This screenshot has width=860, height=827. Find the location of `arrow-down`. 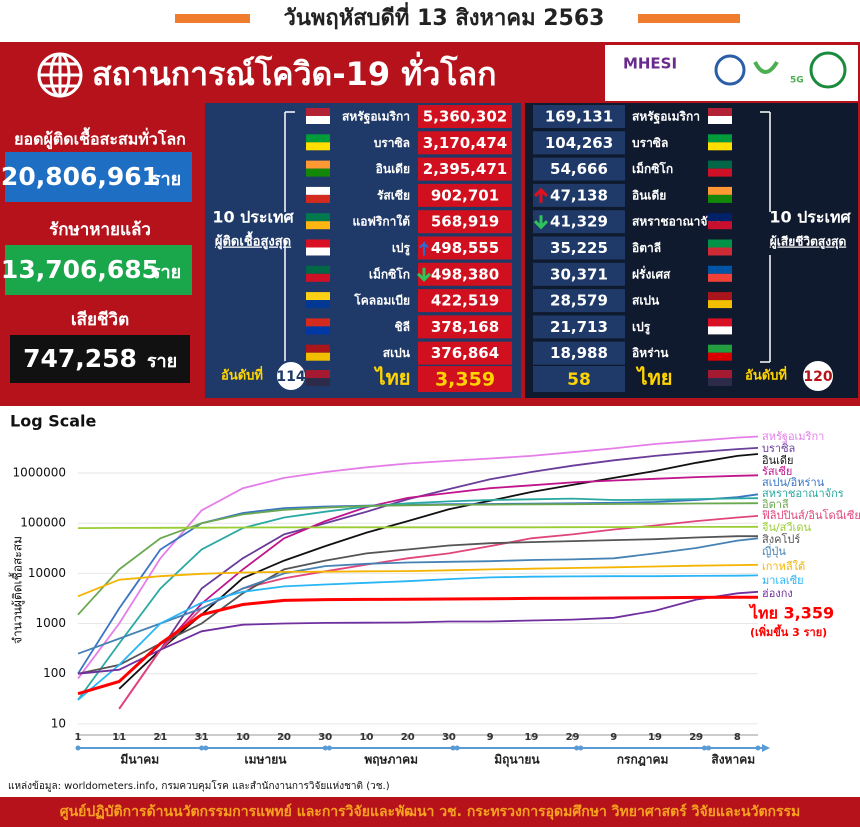

arrow-down is located at coordinates (541, 222).